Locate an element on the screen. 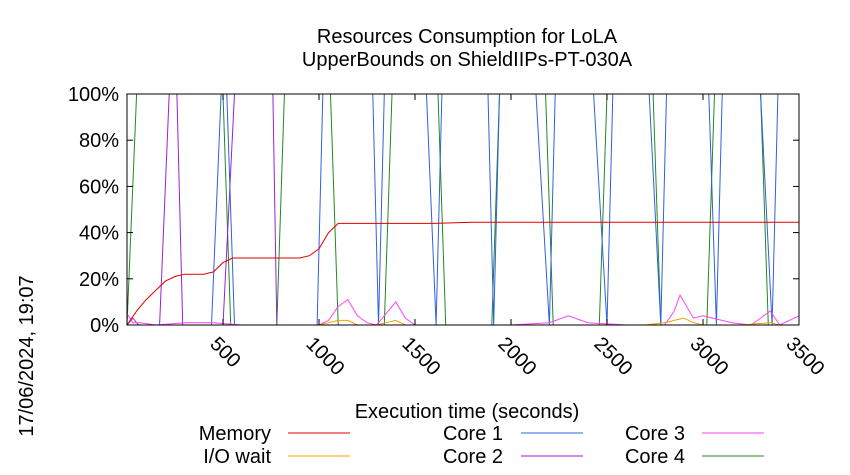  x-axis-label: Execution time (seconds) is located at coordinates (467, 412).